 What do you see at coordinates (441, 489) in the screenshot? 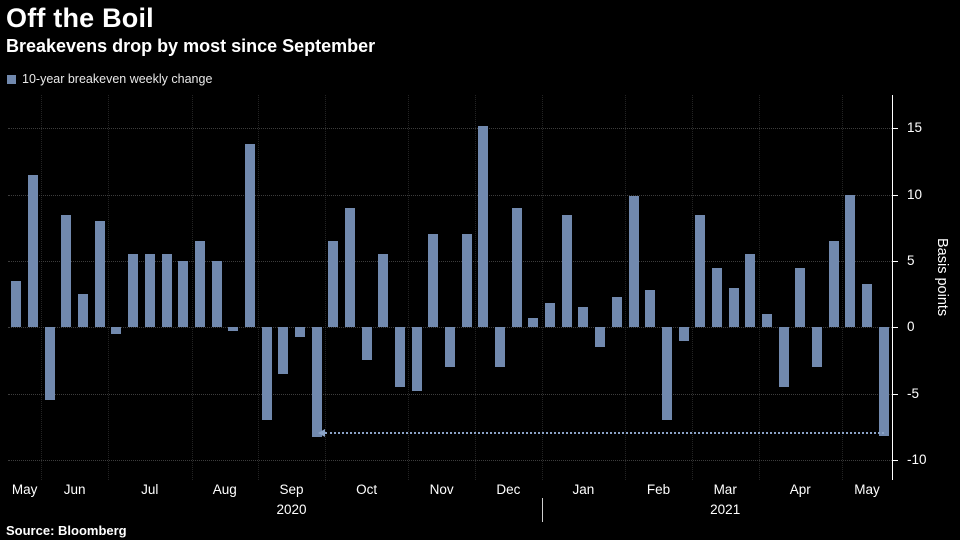
I see `x-month-label: Nov` at bounding box center [441, 489].